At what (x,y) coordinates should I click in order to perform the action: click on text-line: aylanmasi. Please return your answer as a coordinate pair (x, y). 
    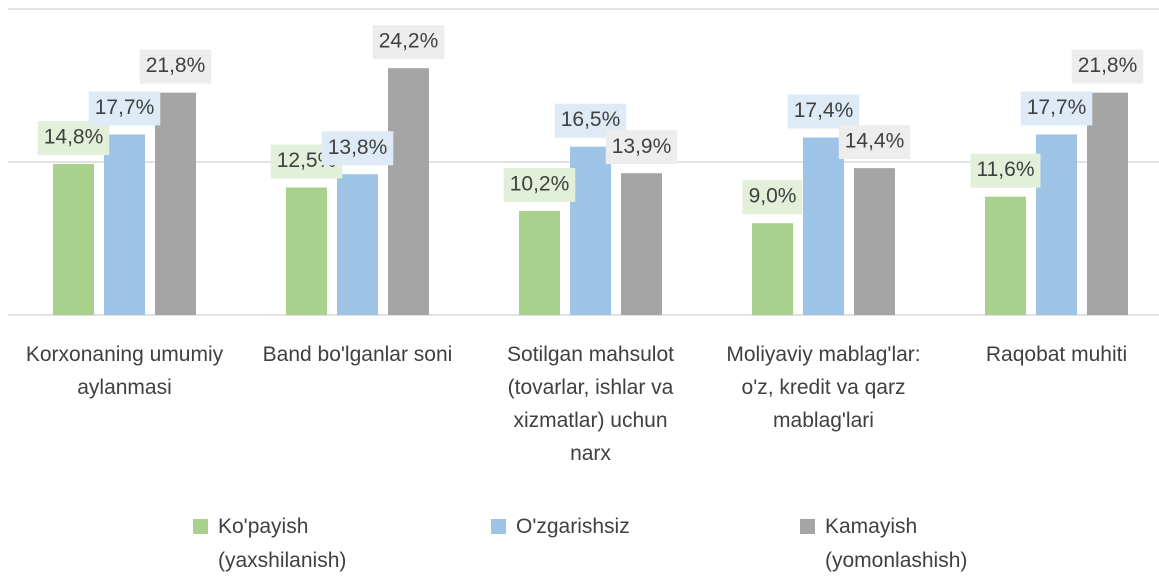
    Looking at the image, I should click on (124, 387).